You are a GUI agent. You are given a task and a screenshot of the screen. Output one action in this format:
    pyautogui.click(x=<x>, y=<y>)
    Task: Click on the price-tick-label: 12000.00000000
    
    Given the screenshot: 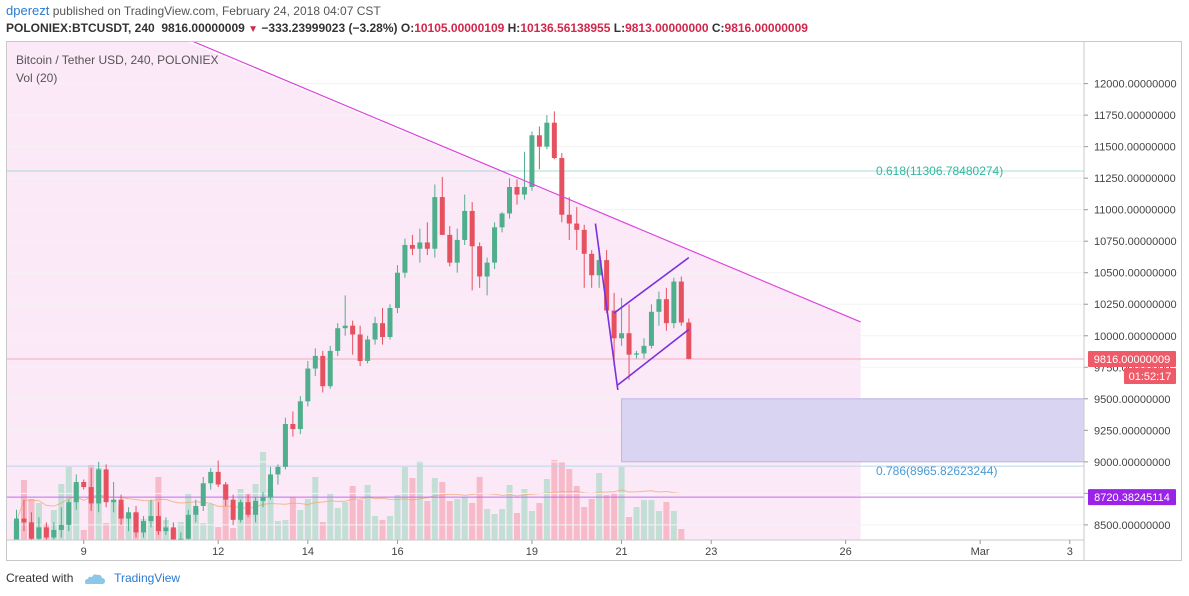 What is the action you would take?
    pyautogui.click(x=1135, y=85)
    